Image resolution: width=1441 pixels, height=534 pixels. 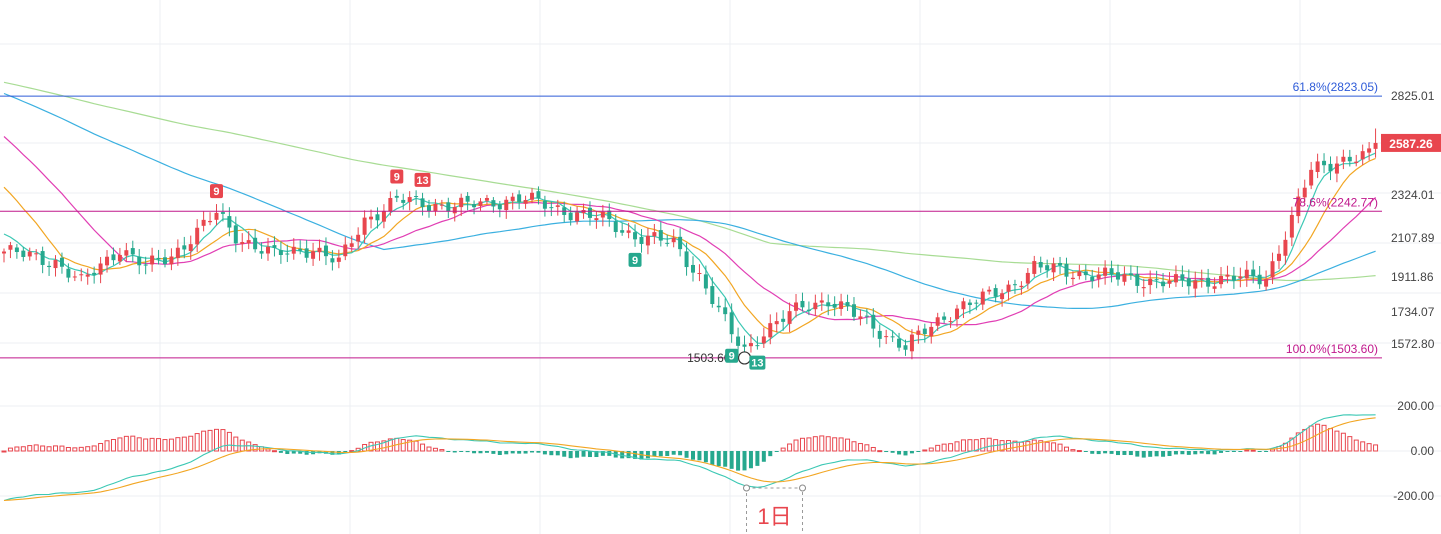 I want to click on macd-axis-tick: 200.00, so click(x=1415, y=406).